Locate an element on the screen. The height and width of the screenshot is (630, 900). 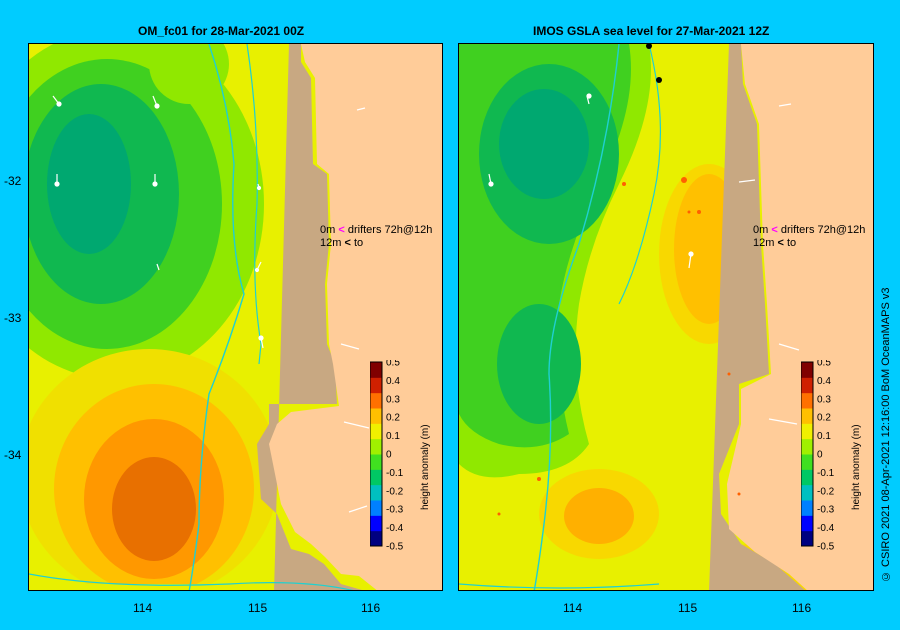
right-drifter-text-1: drifters 72h@12h is located at coordinates (823, 230).